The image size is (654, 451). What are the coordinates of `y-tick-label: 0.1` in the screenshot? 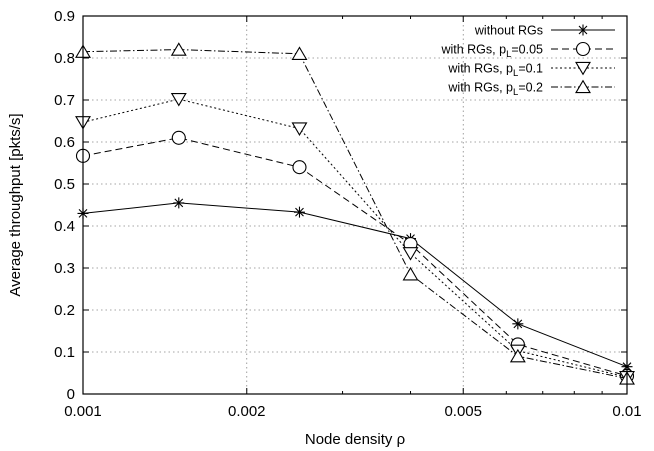 It's located at (64, 352).